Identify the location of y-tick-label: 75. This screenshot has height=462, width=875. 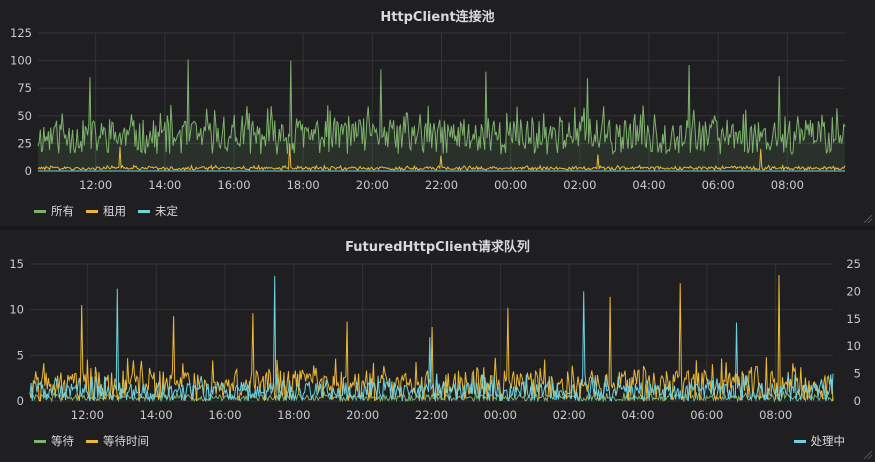
(24, 88).